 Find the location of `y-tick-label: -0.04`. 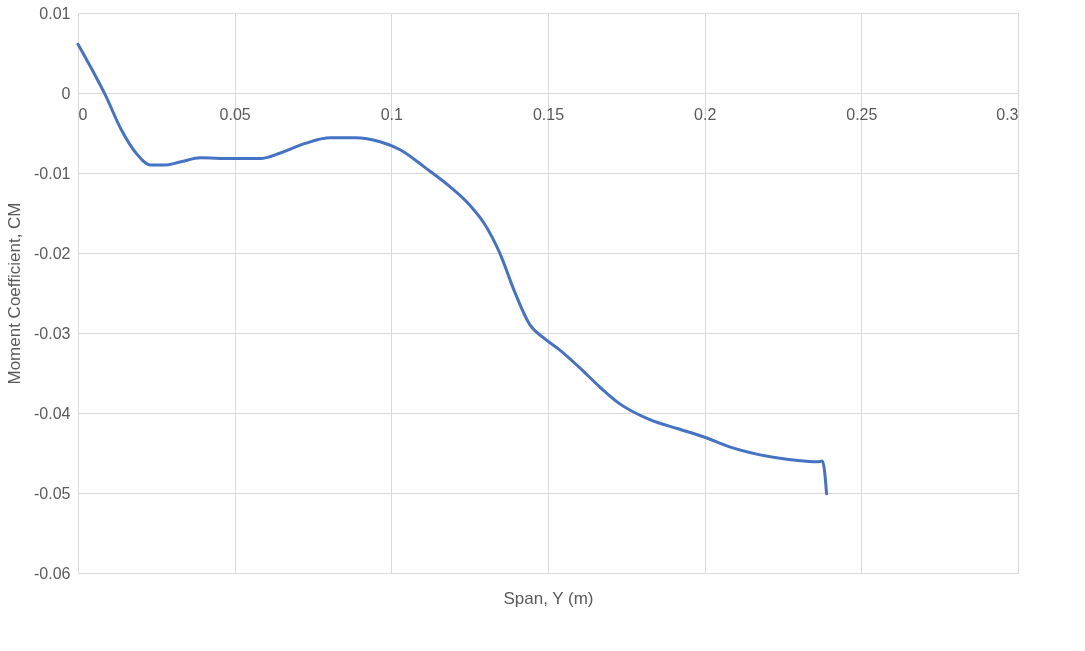

y-tick-label: -0.04 is located at coordinates (52, 413).